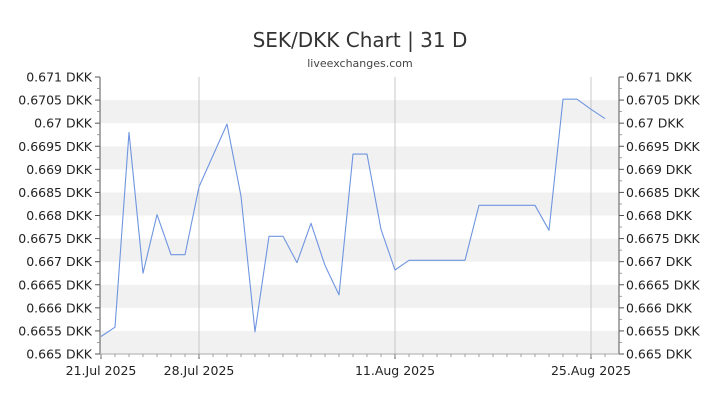 Image resolution: width=720 pixels, height=405 pixels. Describe the element at coordinates (360, 40) in the screenshot. I see `chart-title: SEK/DKK Chart | 31 D` at that location.